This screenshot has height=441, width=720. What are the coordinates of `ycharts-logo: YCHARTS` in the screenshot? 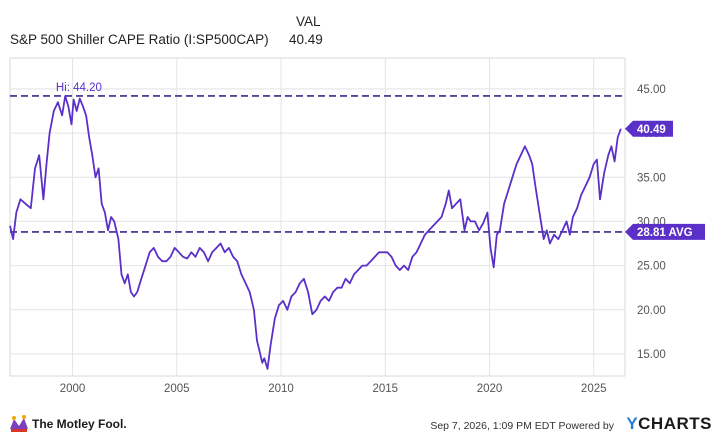 It's located at (669, 424).